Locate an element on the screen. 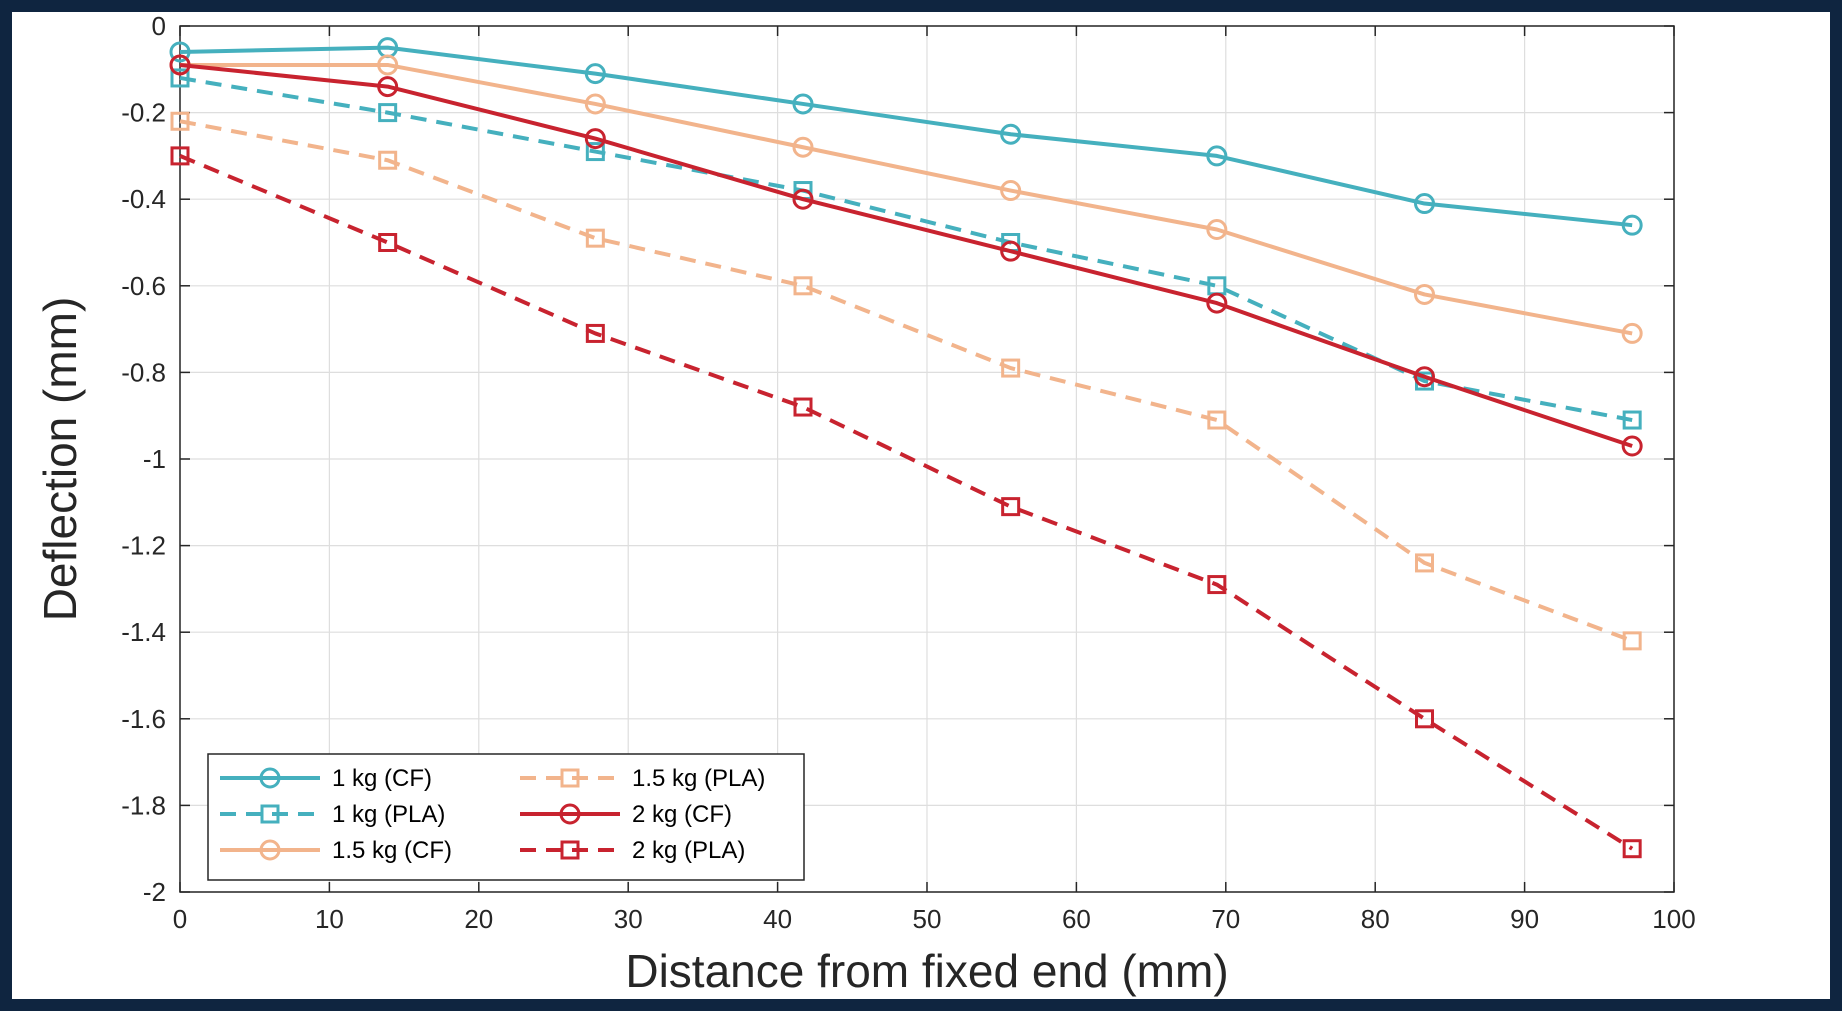 The height and width of the screenshot is (1011, 1842). legend-label: 2 kg (PLA) is located at coordinates (688, 850).